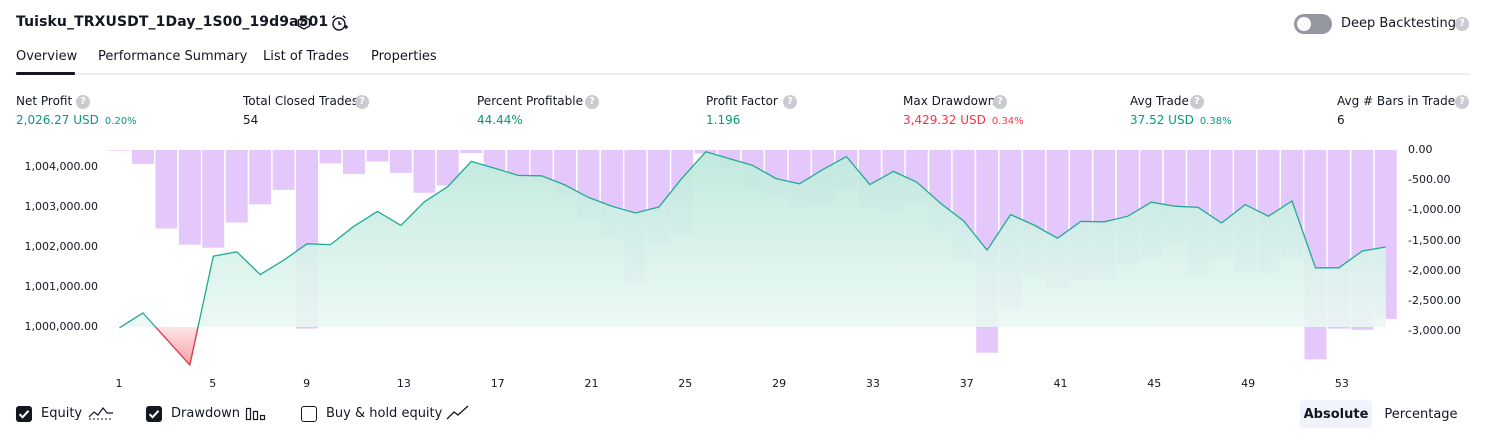 Image resolution: width=1486 pixels, height=438 pixels. Describe the element at coordinates (1304, 24) in the screenshot. I see `toggle-knob` at that location.